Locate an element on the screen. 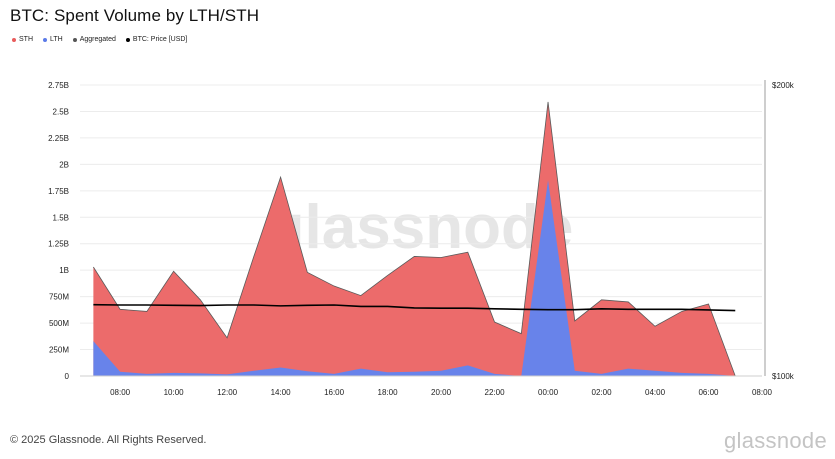 The image size is (835, 459). x-tick-label: 06:00 is located at coordinates (708, 392).